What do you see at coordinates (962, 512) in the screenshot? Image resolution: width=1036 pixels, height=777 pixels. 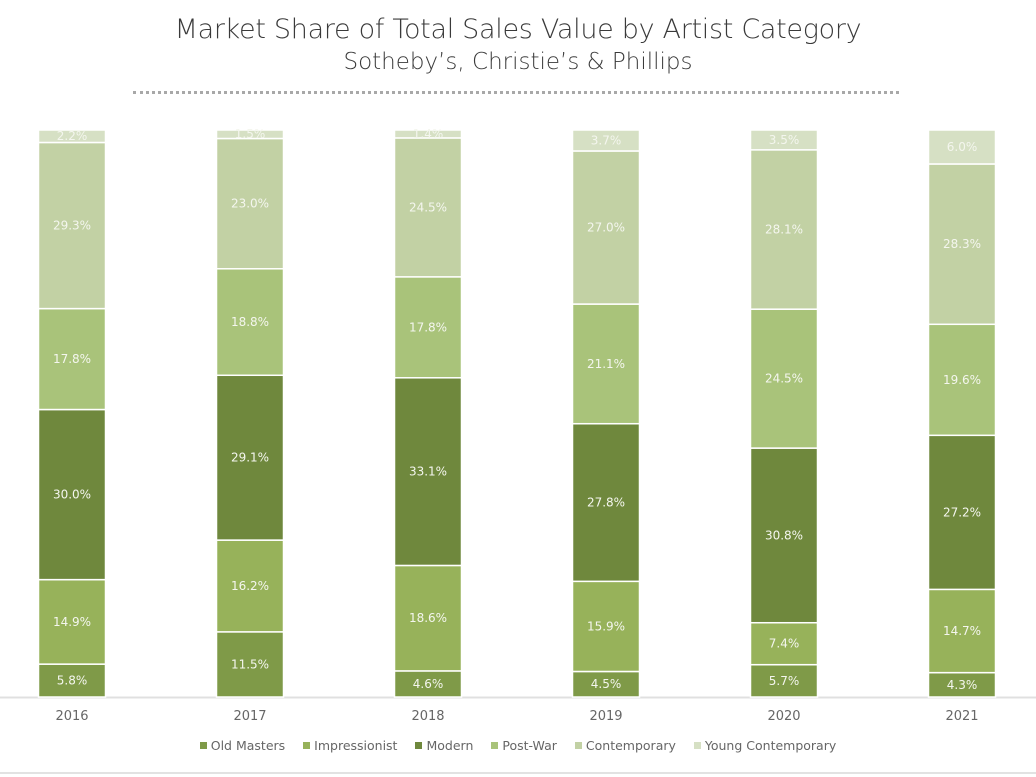 I see `data-label: 27.2%` at bounding box center [962, 512].